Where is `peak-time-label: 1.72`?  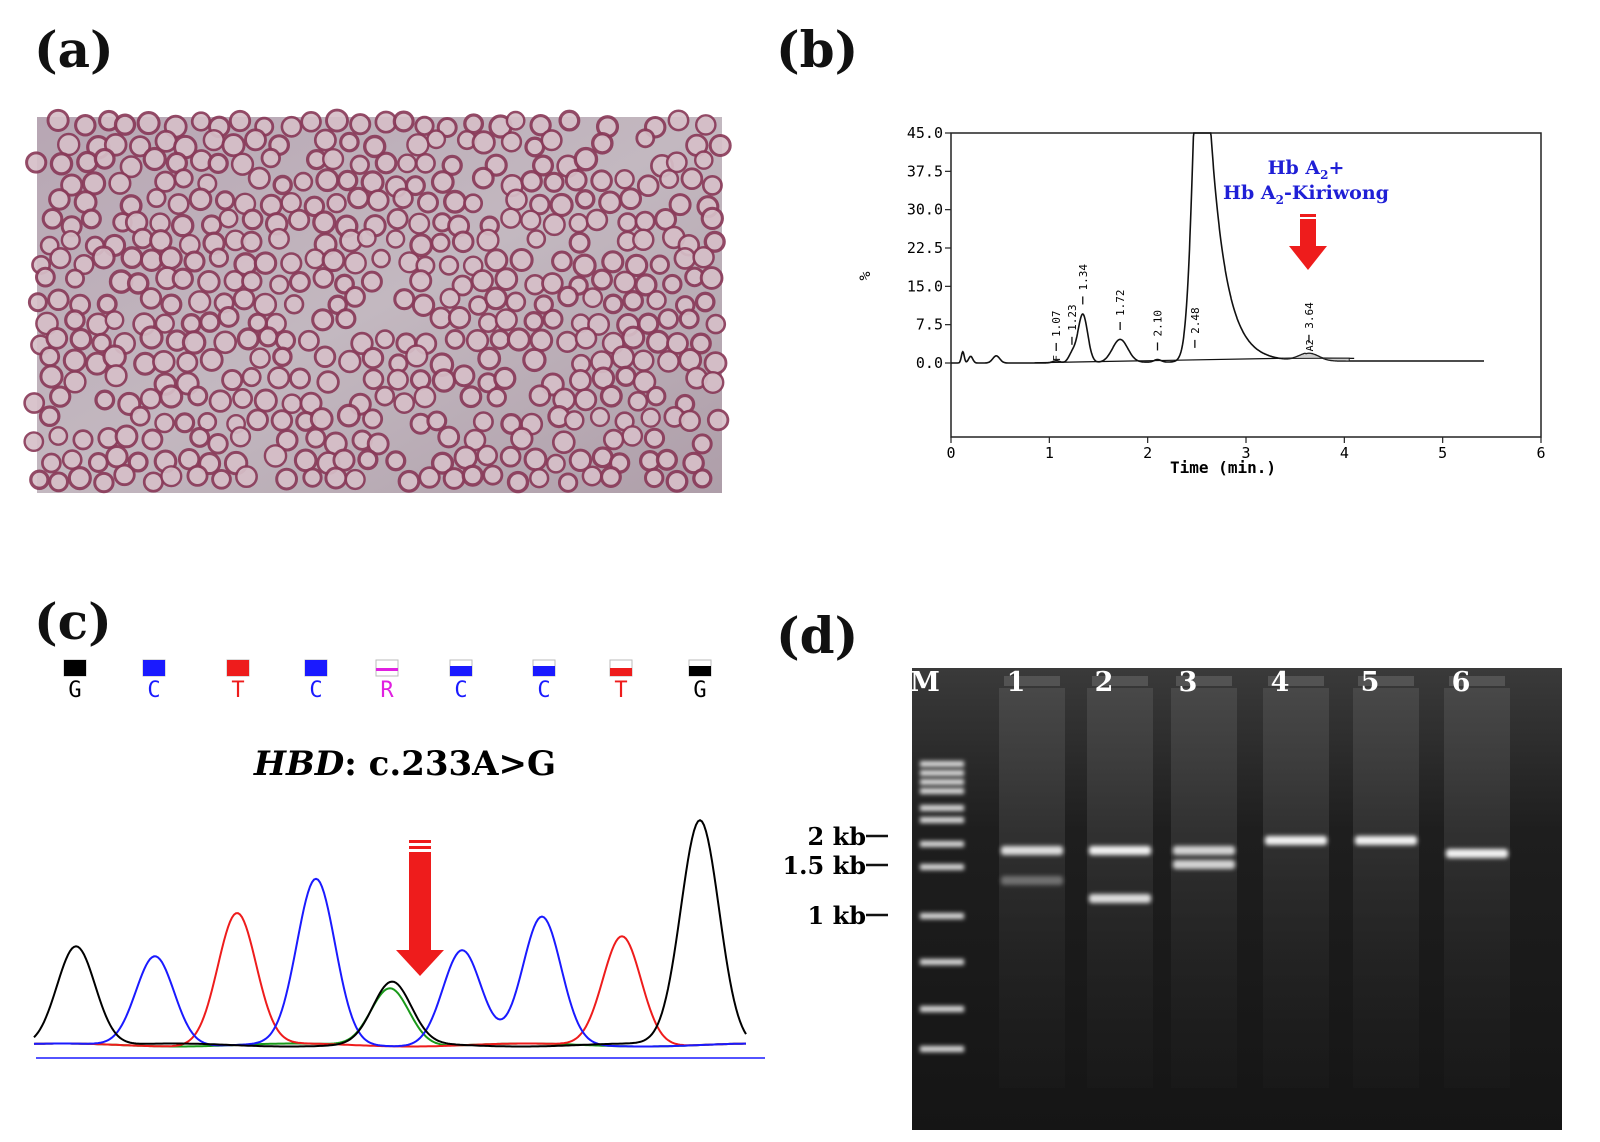 peak-time-label: 1.72 is located at coordinates (1120, 303).